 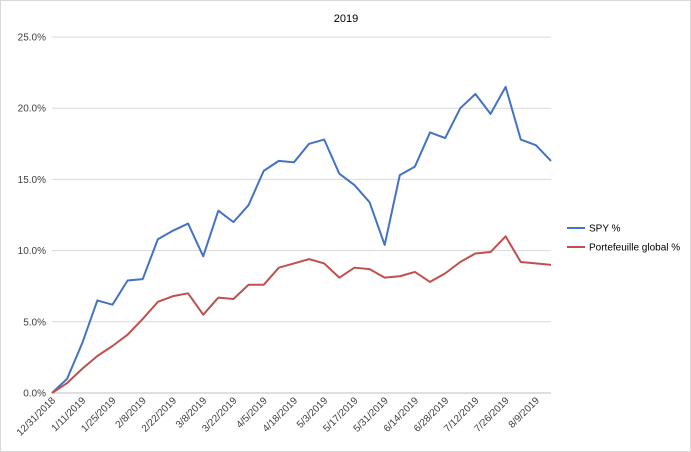 What do you see at coordinates (32, 251) in the screenshot?
I see `y-tick-label: 10.0%` at bounding box center [32, 251].